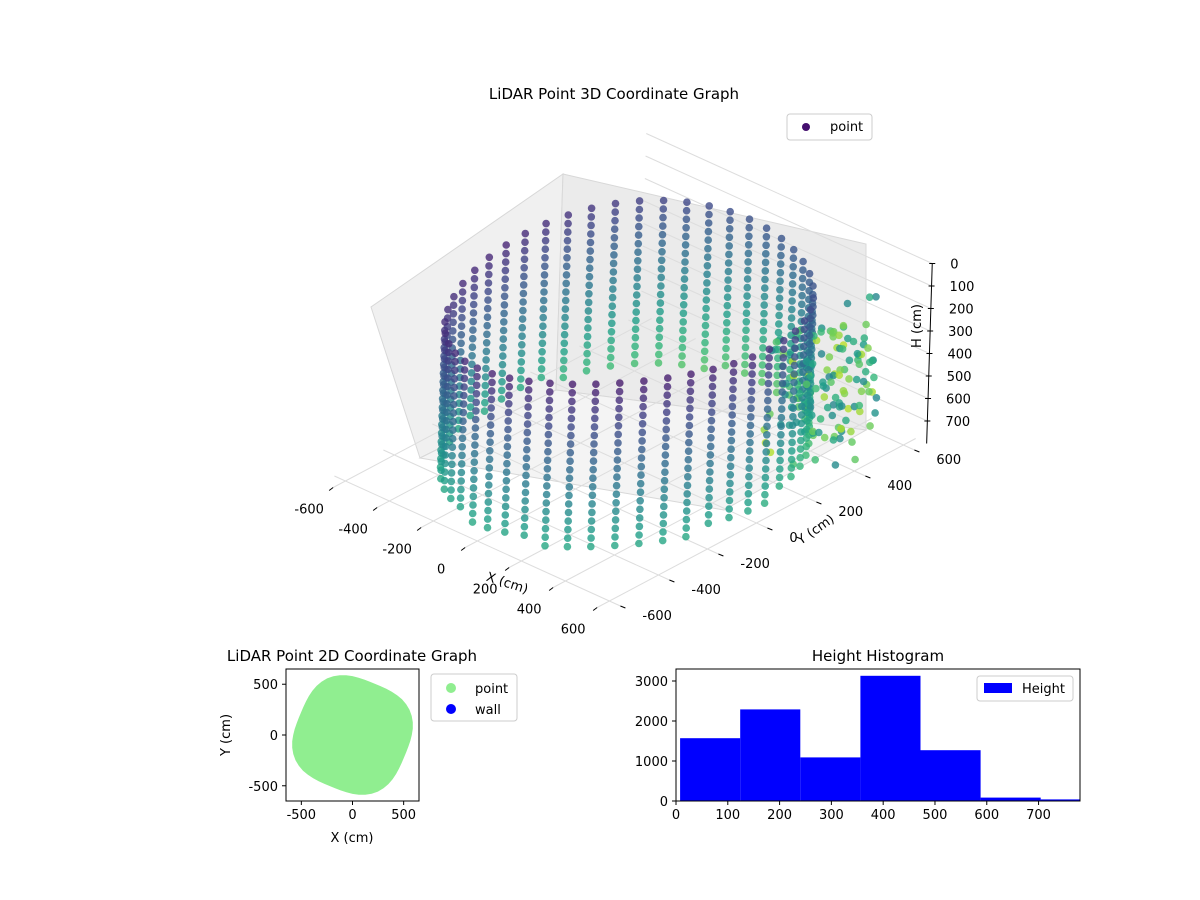 The width and height of the screenshot is (1200, 900). What do you see at coordinates (474, 697) in the screenshot?
I see `legend-2d: point wall` at bounding box center [474, 697].